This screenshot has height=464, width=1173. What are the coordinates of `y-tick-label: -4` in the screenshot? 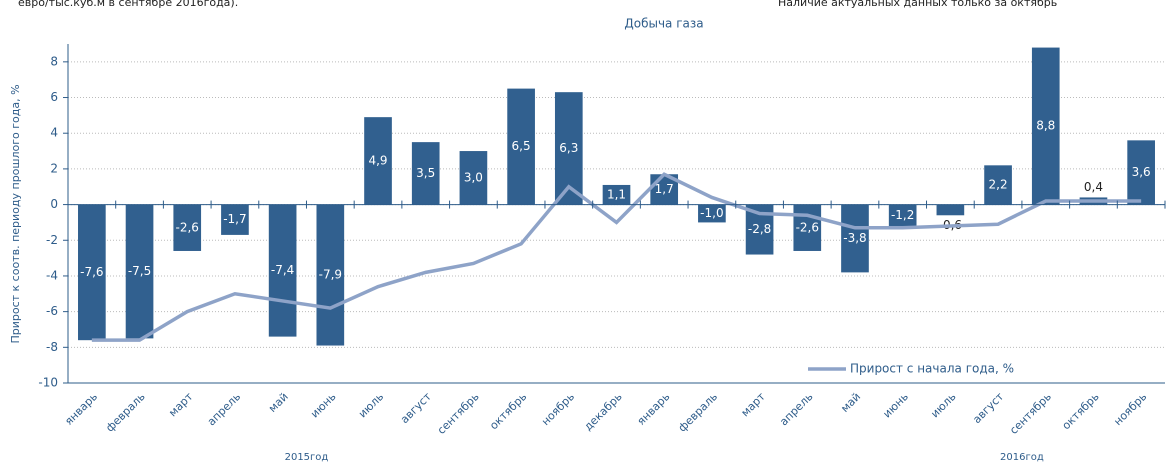 It's located at (52, 275).